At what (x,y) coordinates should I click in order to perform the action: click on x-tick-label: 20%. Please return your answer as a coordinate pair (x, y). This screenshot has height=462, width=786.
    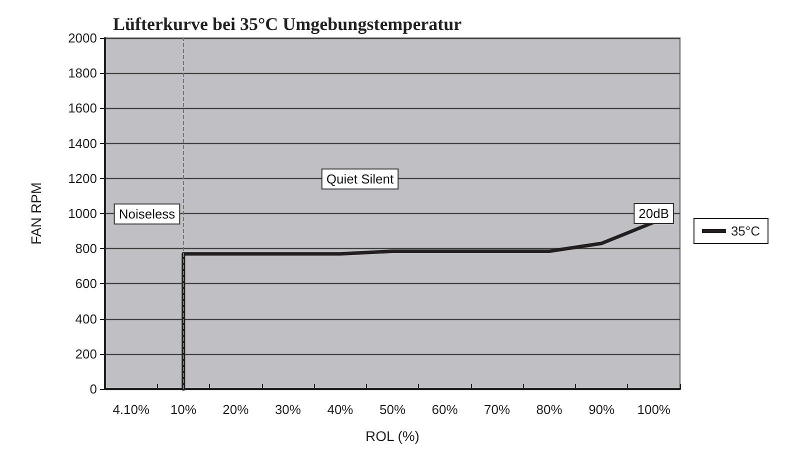
    Looking at the image, I should click on (236, 409).